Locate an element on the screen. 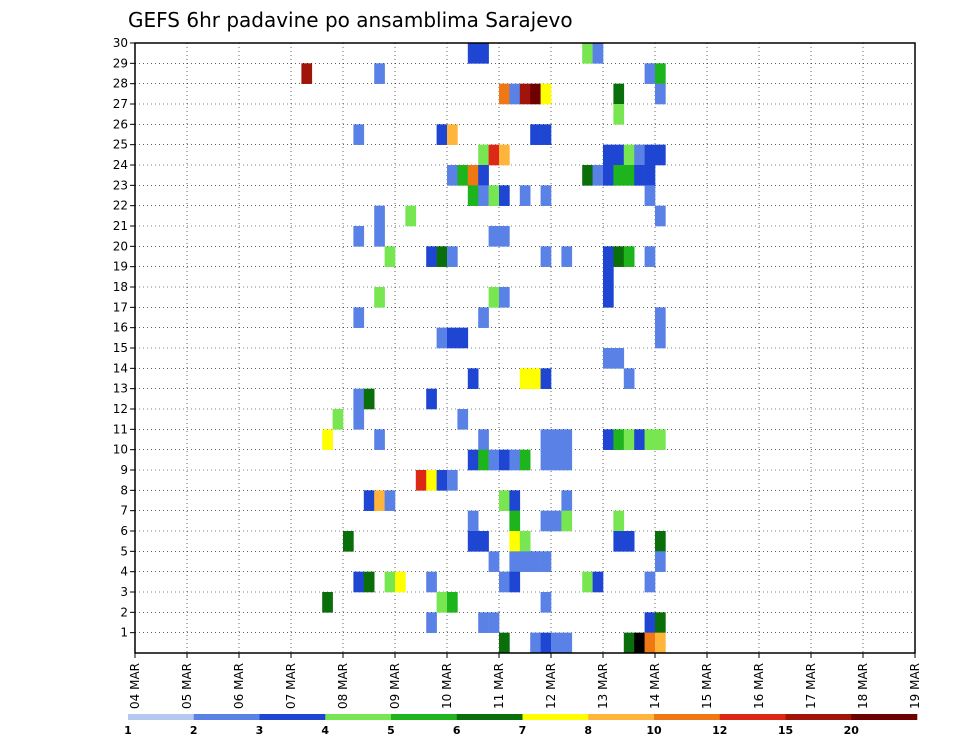 This screenshot has width=960, height=742. x-tick-label: 15 MAR is located at coordinates (707, 686).